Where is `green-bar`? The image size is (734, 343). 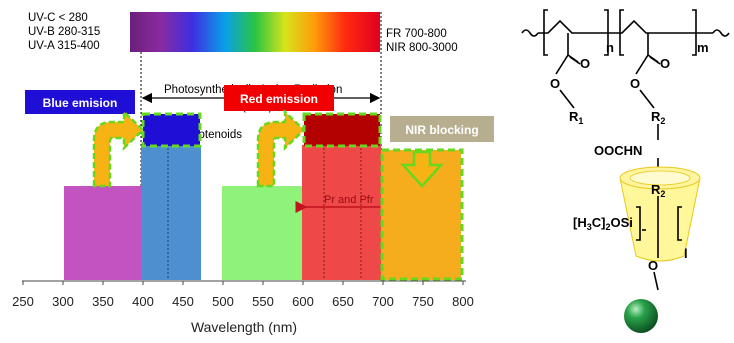 green-bar is located at coordinates (262, 233).